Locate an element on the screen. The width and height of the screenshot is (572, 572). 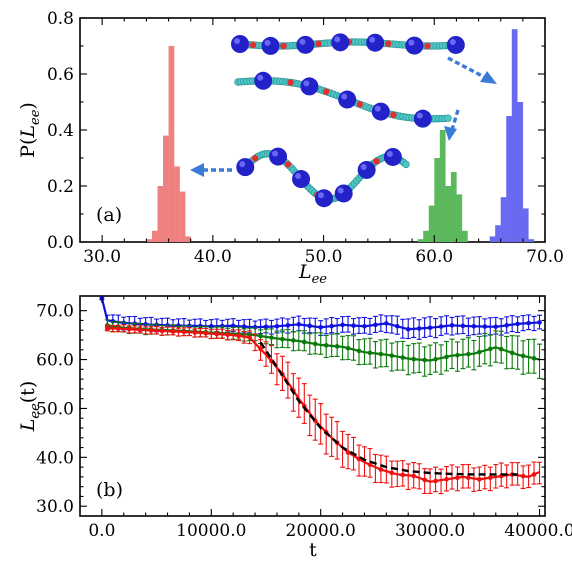
y-tick-label: 40.0 is located at coordinates (55, 458).